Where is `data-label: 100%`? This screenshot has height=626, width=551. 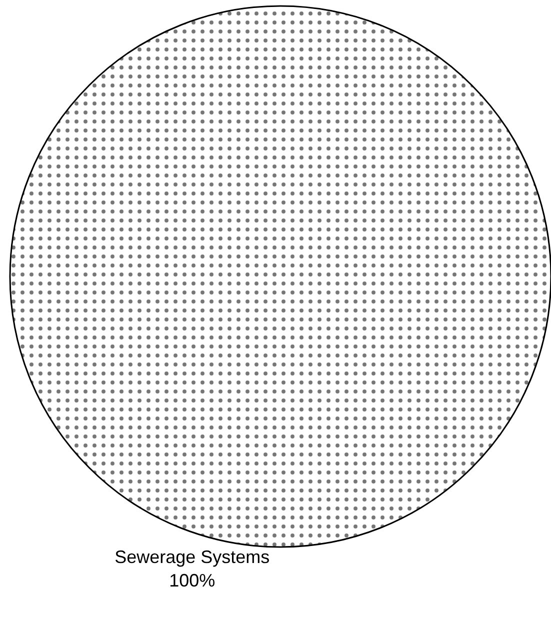
data-label: 100% is located at coordinates (192, 580).